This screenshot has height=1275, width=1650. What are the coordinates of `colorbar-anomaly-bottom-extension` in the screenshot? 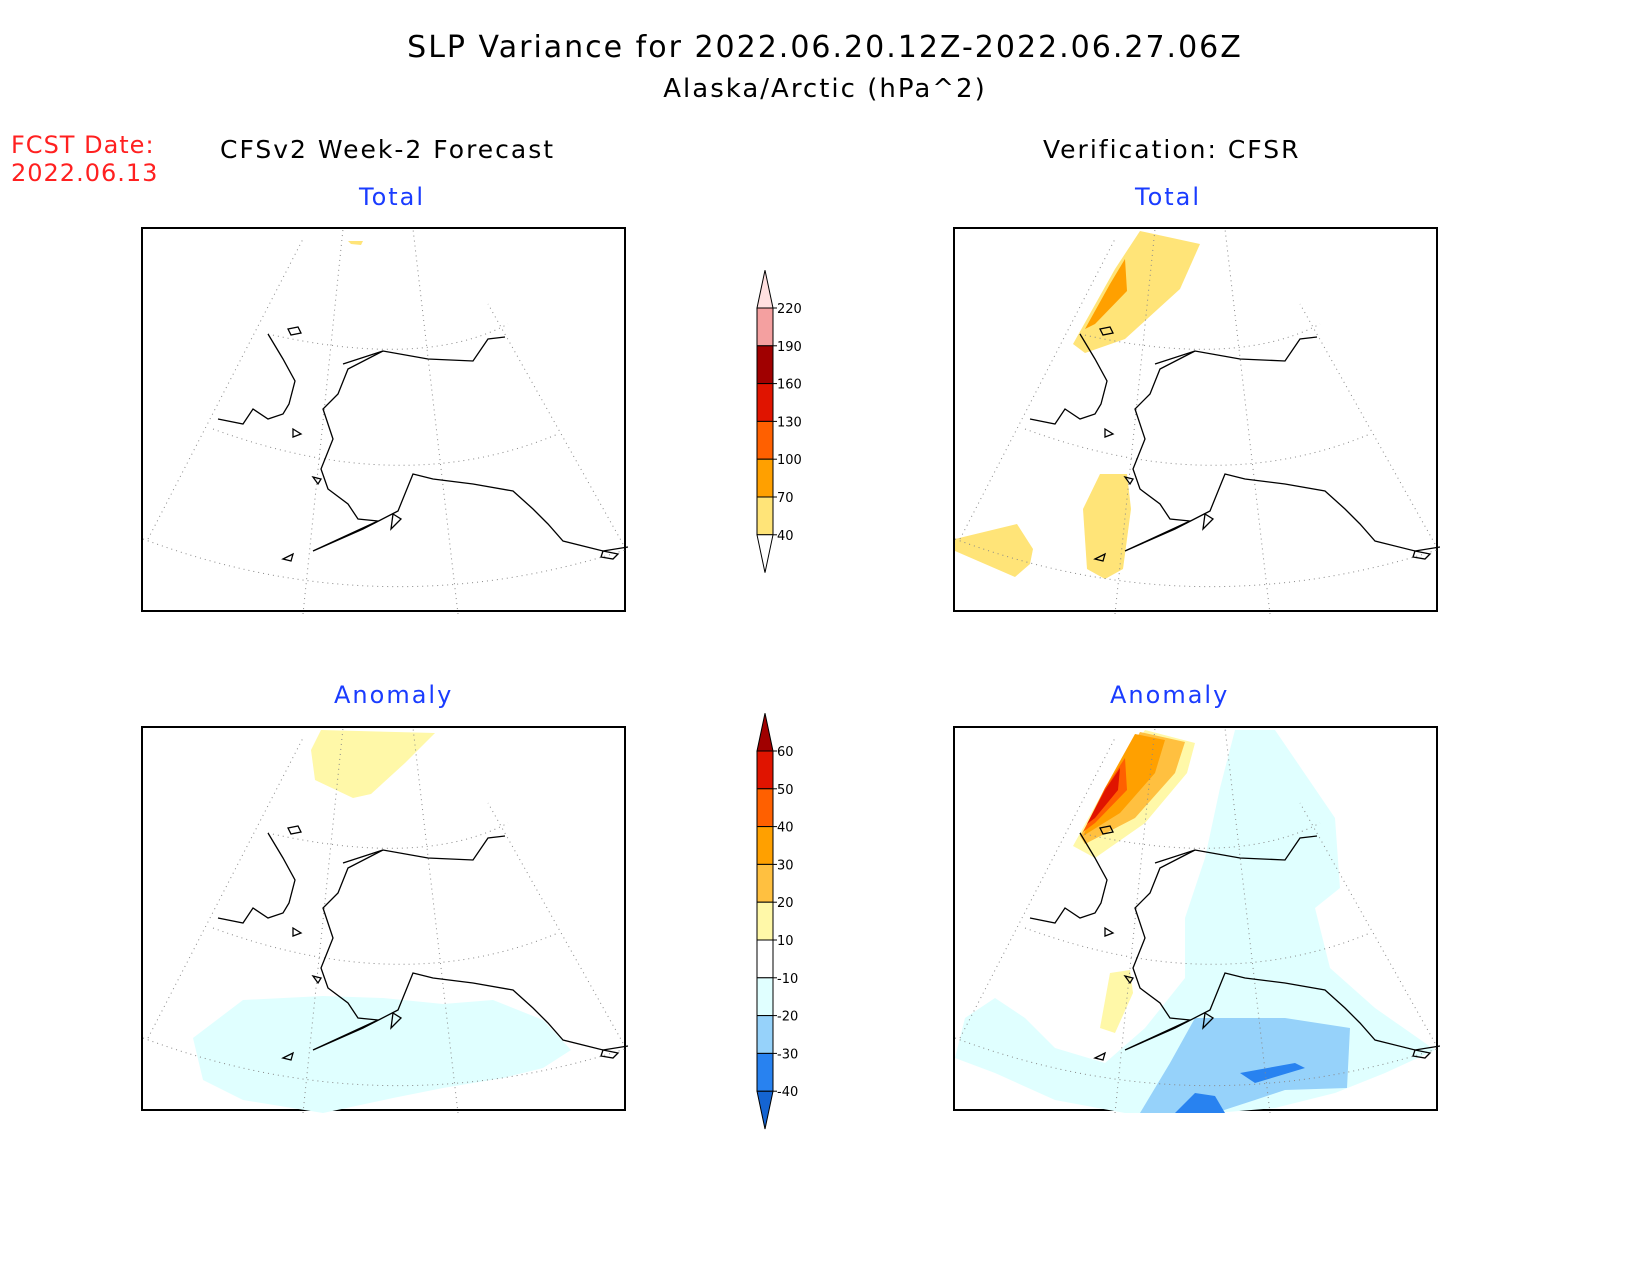 It's located at (765, 1110).